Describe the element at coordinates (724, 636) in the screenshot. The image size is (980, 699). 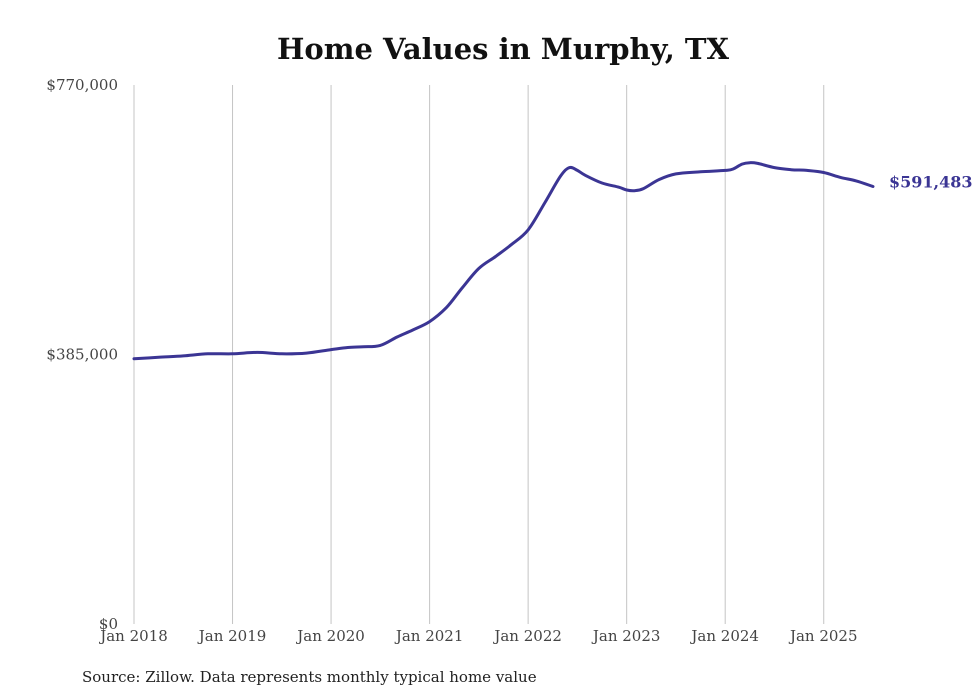
I see `x-tick-label: Jan 2024` at that location.